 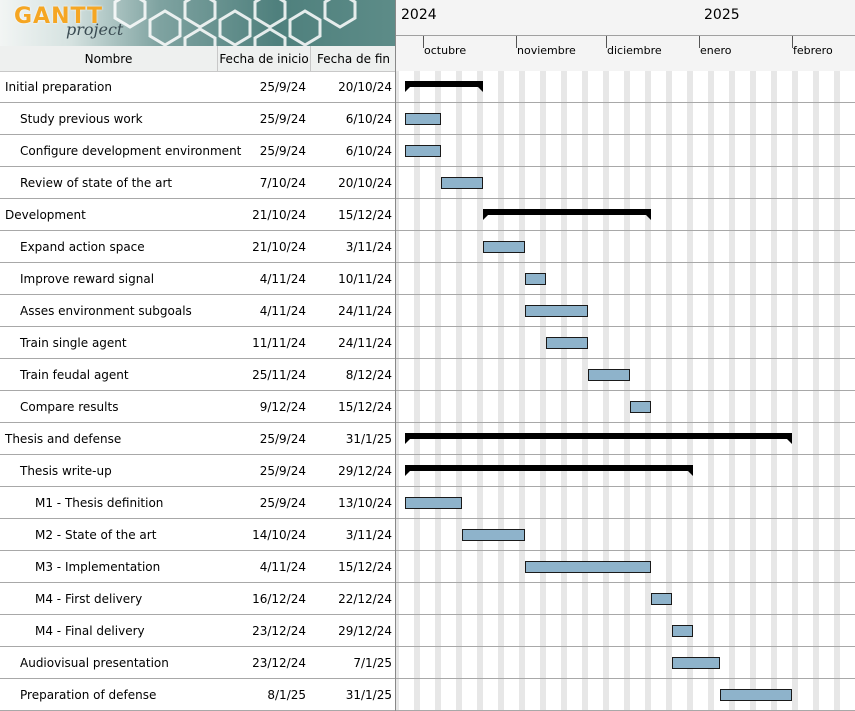 What do you see at coordinates (264, 58) in the screenshot?
I see `column-header-start-date: Fecha de inicio` at bounding box center [264, 58].